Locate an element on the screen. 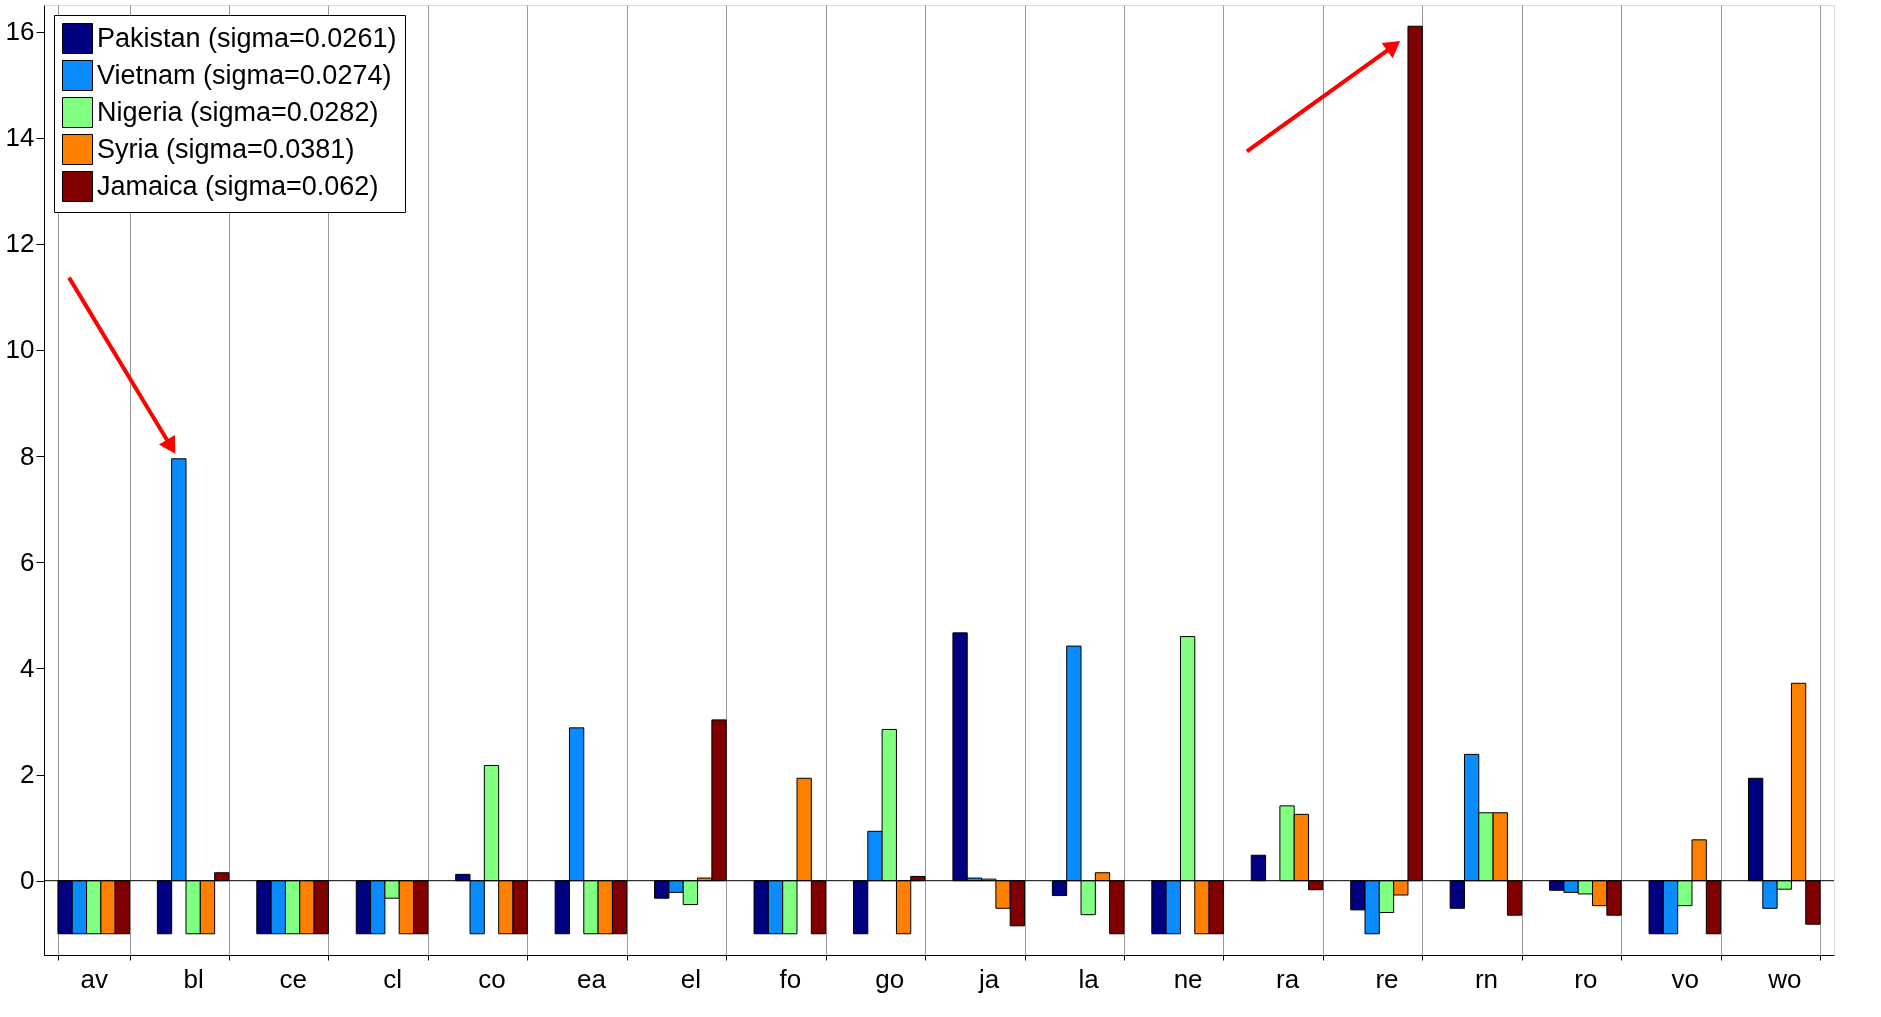 This screenshot has height=1017, width=1881. legend-label: Pakistan (sigma=0.0261) is located at coordinates (247, 37).